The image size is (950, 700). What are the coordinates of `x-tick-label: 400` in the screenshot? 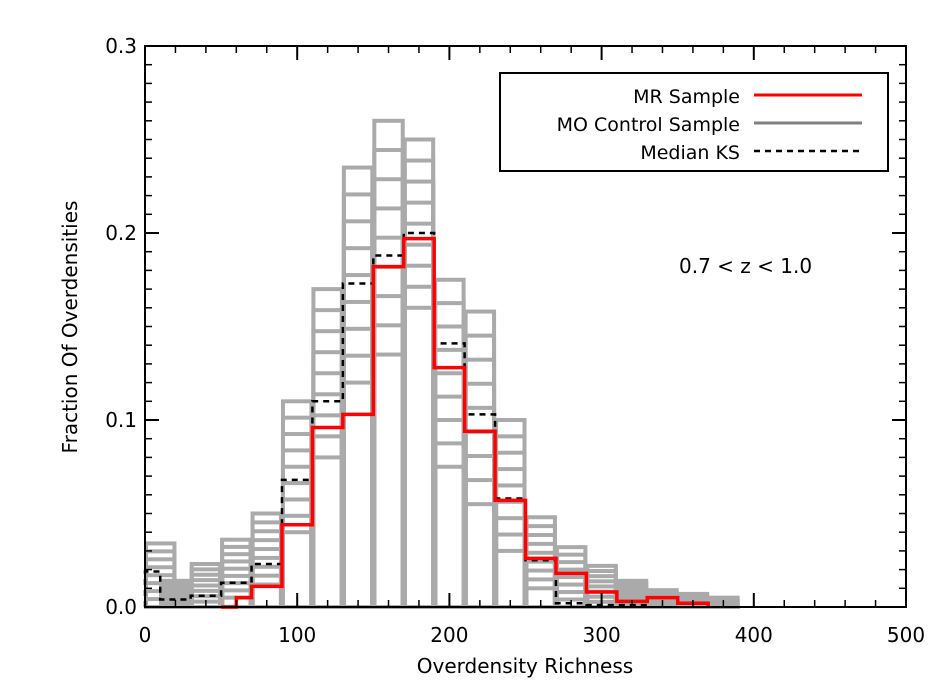 It's located at (754, 635).